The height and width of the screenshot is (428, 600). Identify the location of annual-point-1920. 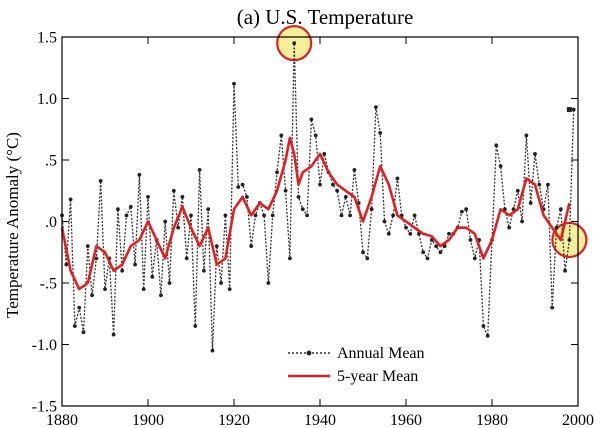
(234, 83).